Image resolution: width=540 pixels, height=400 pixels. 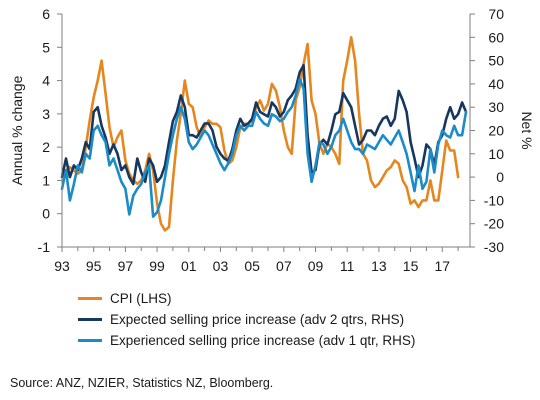 I want to click on y-right-tick-label: 30, so click(x=496, y=107).